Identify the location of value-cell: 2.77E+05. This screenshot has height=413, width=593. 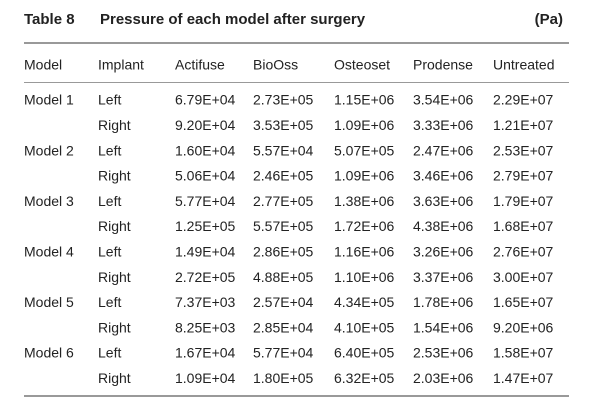
(283, 201).